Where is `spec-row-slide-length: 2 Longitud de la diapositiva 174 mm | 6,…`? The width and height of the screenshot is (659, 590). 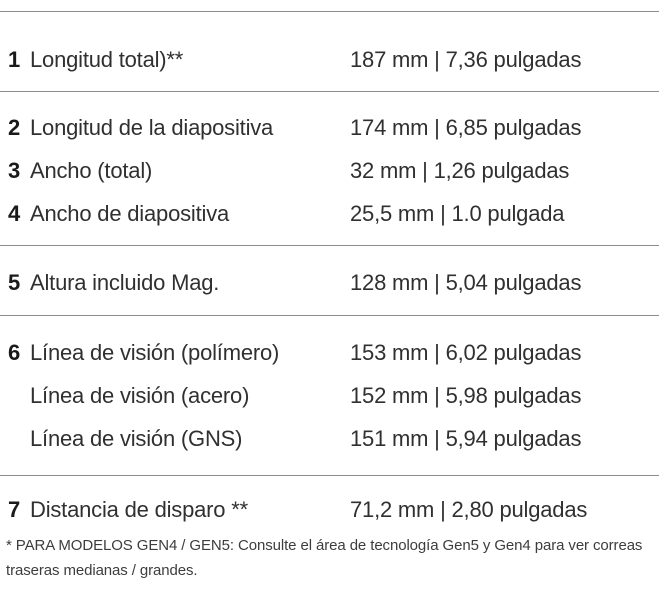 spec-row-slide-length: 2 Longitud de la diapositiva 174 mm | 6,… is located at coordinates (329, 127).